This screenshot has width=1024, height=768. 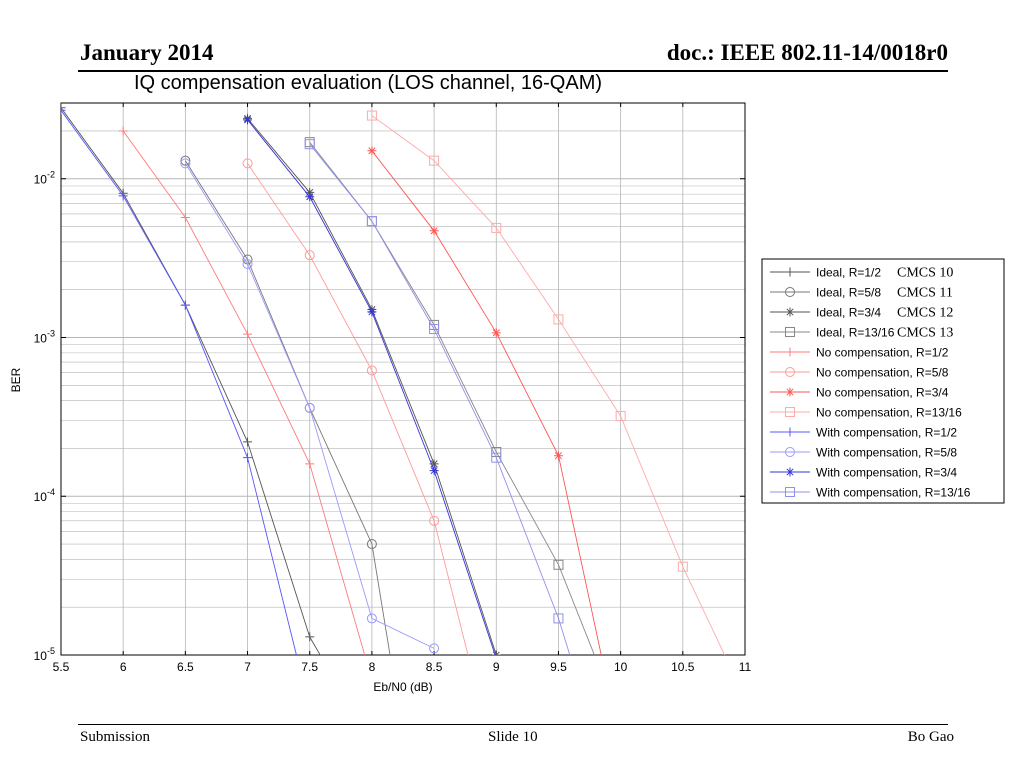 What do you see at coordinates (848, 273) in the screenshot?
I see `legend-label: Ideal, R=1/2` at bounding box center [848, 273].